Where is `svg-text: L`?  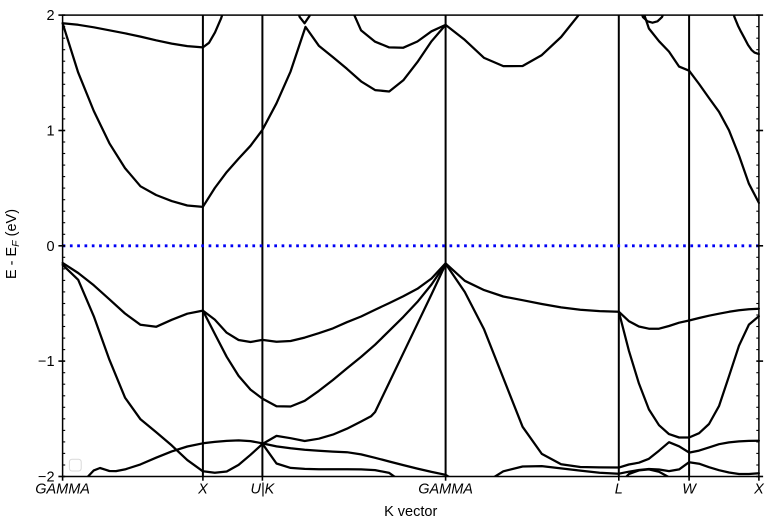 svg-text: L is located at coordinates (619, 490).